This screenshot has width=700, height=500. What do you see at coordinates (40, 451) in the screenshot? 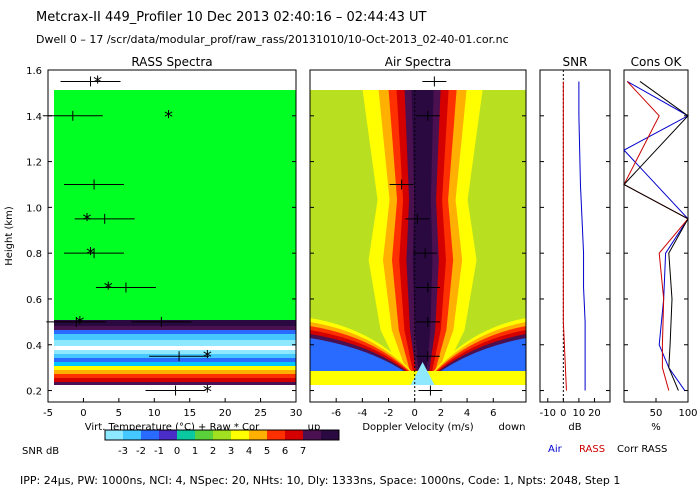
I see `colorbar-label: SNR dB` at bounding box center [40, 451].